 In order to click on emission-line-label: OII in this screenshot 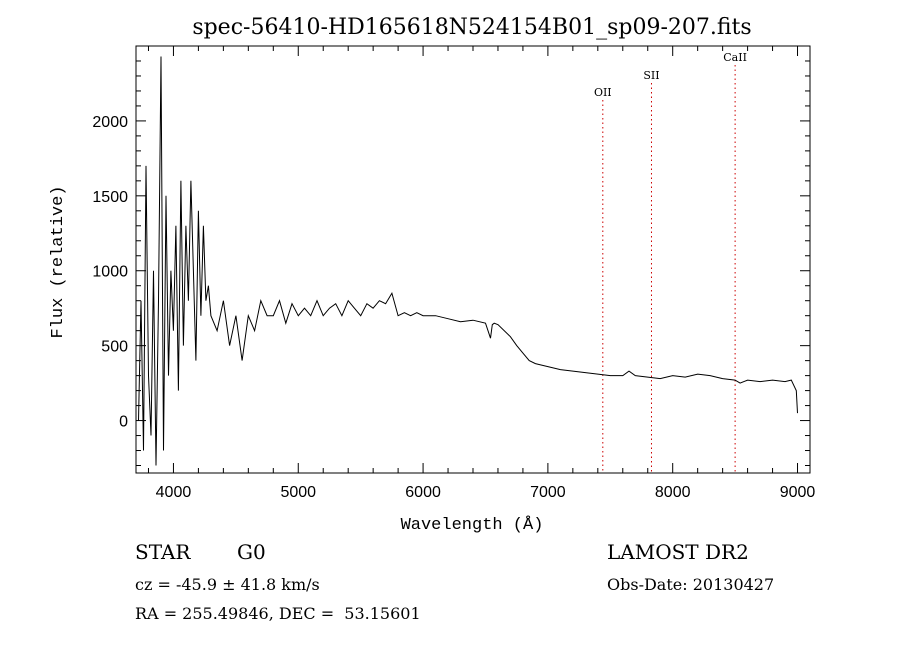, I will do `click(603, 92)`.